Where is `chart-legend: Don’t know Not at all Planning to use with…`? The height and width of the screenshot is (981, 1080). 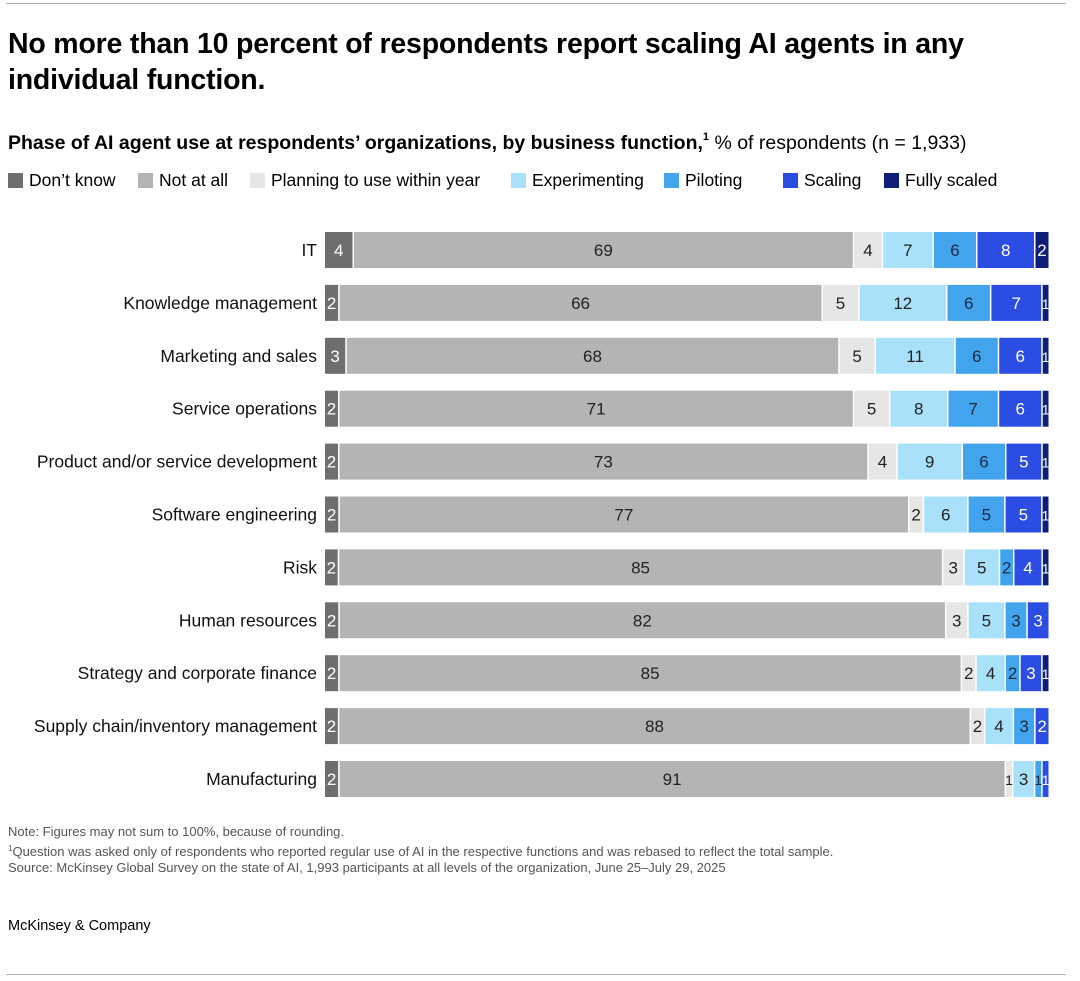
chart-legend: Don’t know Not at all Planning to use with… is located at coordinates (543, 180).